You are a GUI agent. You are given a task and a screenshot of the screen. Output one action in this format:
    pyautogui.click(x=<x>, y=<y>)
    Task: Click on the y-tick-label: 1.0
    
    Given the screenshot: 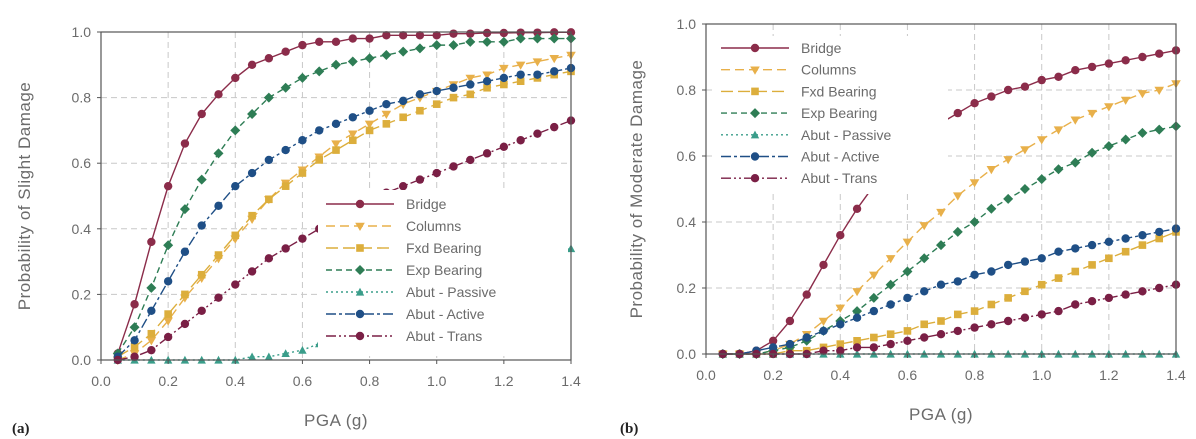 What is the action you would take?
    pyautogui.click(x=82, y=32)
    